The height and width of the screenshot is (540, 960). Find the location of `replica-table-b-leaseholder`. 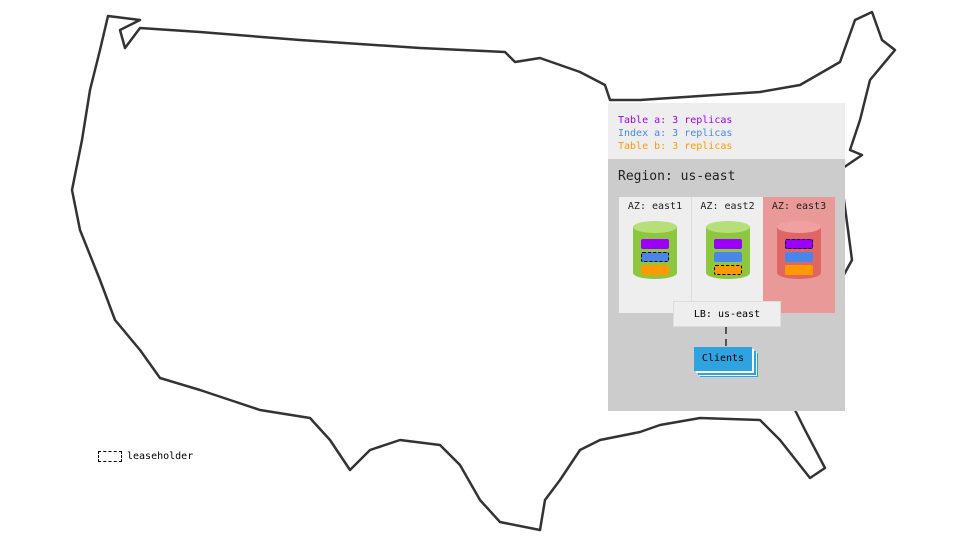

replica-table-b-leaseholder is located at coordinates (728, 270).